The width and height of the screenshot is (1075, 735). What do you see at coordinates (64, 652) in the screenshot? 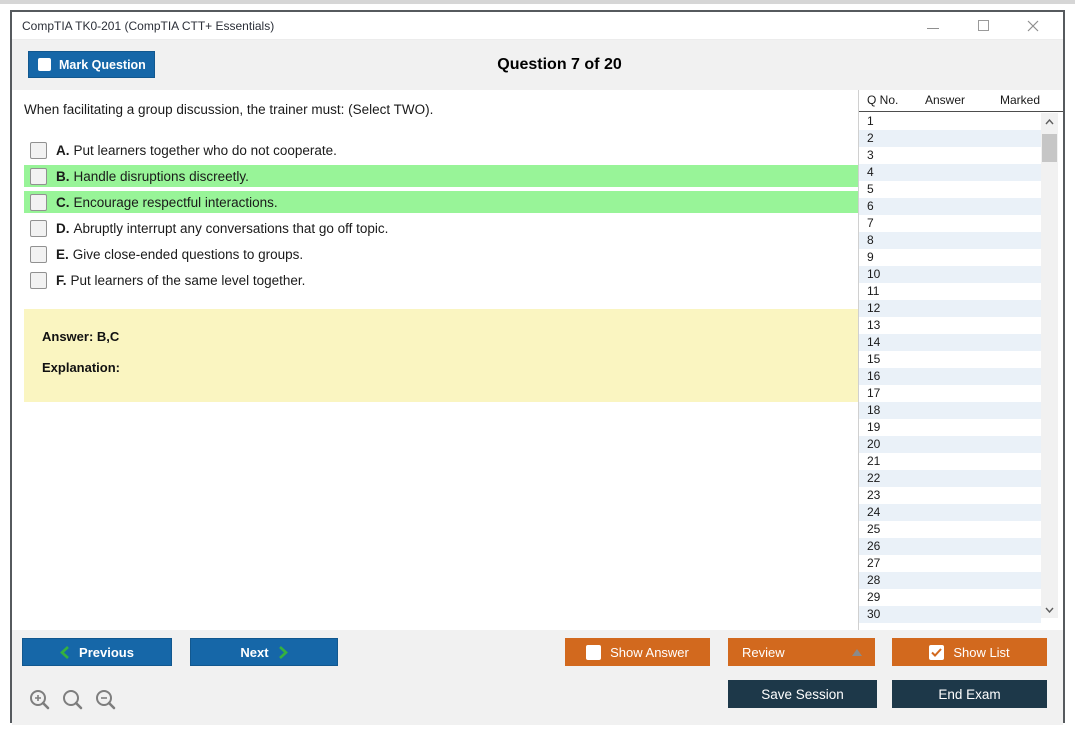
I see `chevron-left-icon` at bounding box center [64, 652].